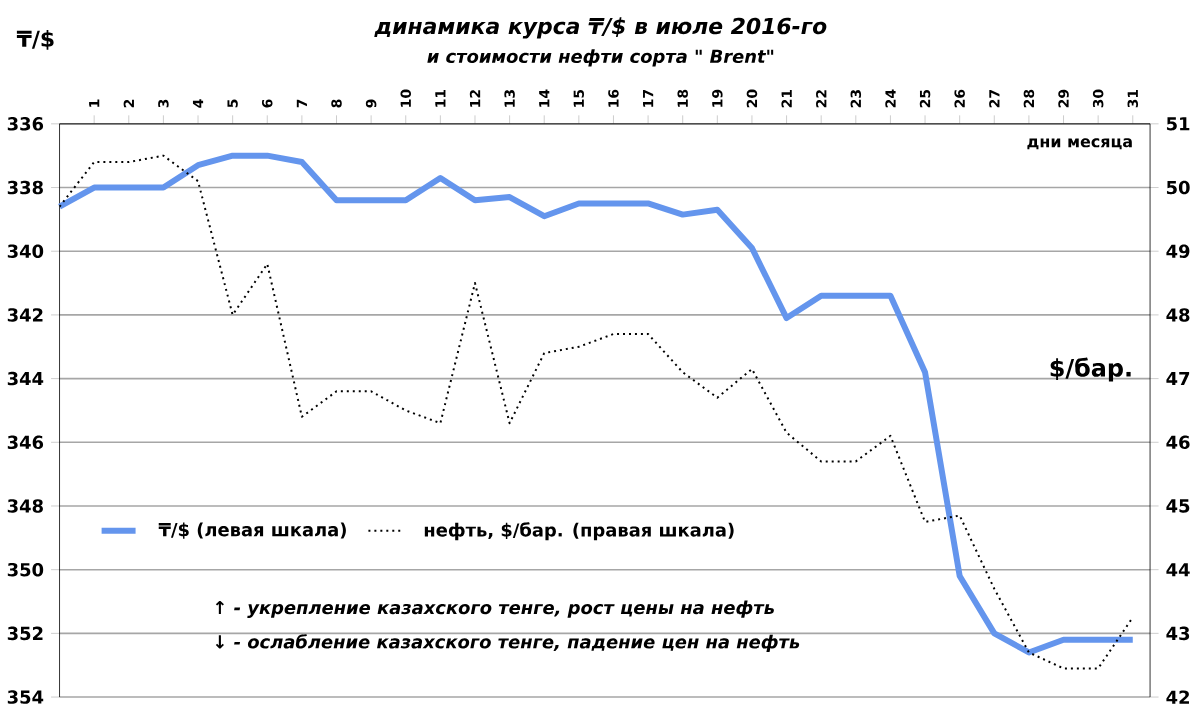 The height and width of the screenshot is (714, 1200). I want to click on y-tick-label: 340, so click(25, 251).